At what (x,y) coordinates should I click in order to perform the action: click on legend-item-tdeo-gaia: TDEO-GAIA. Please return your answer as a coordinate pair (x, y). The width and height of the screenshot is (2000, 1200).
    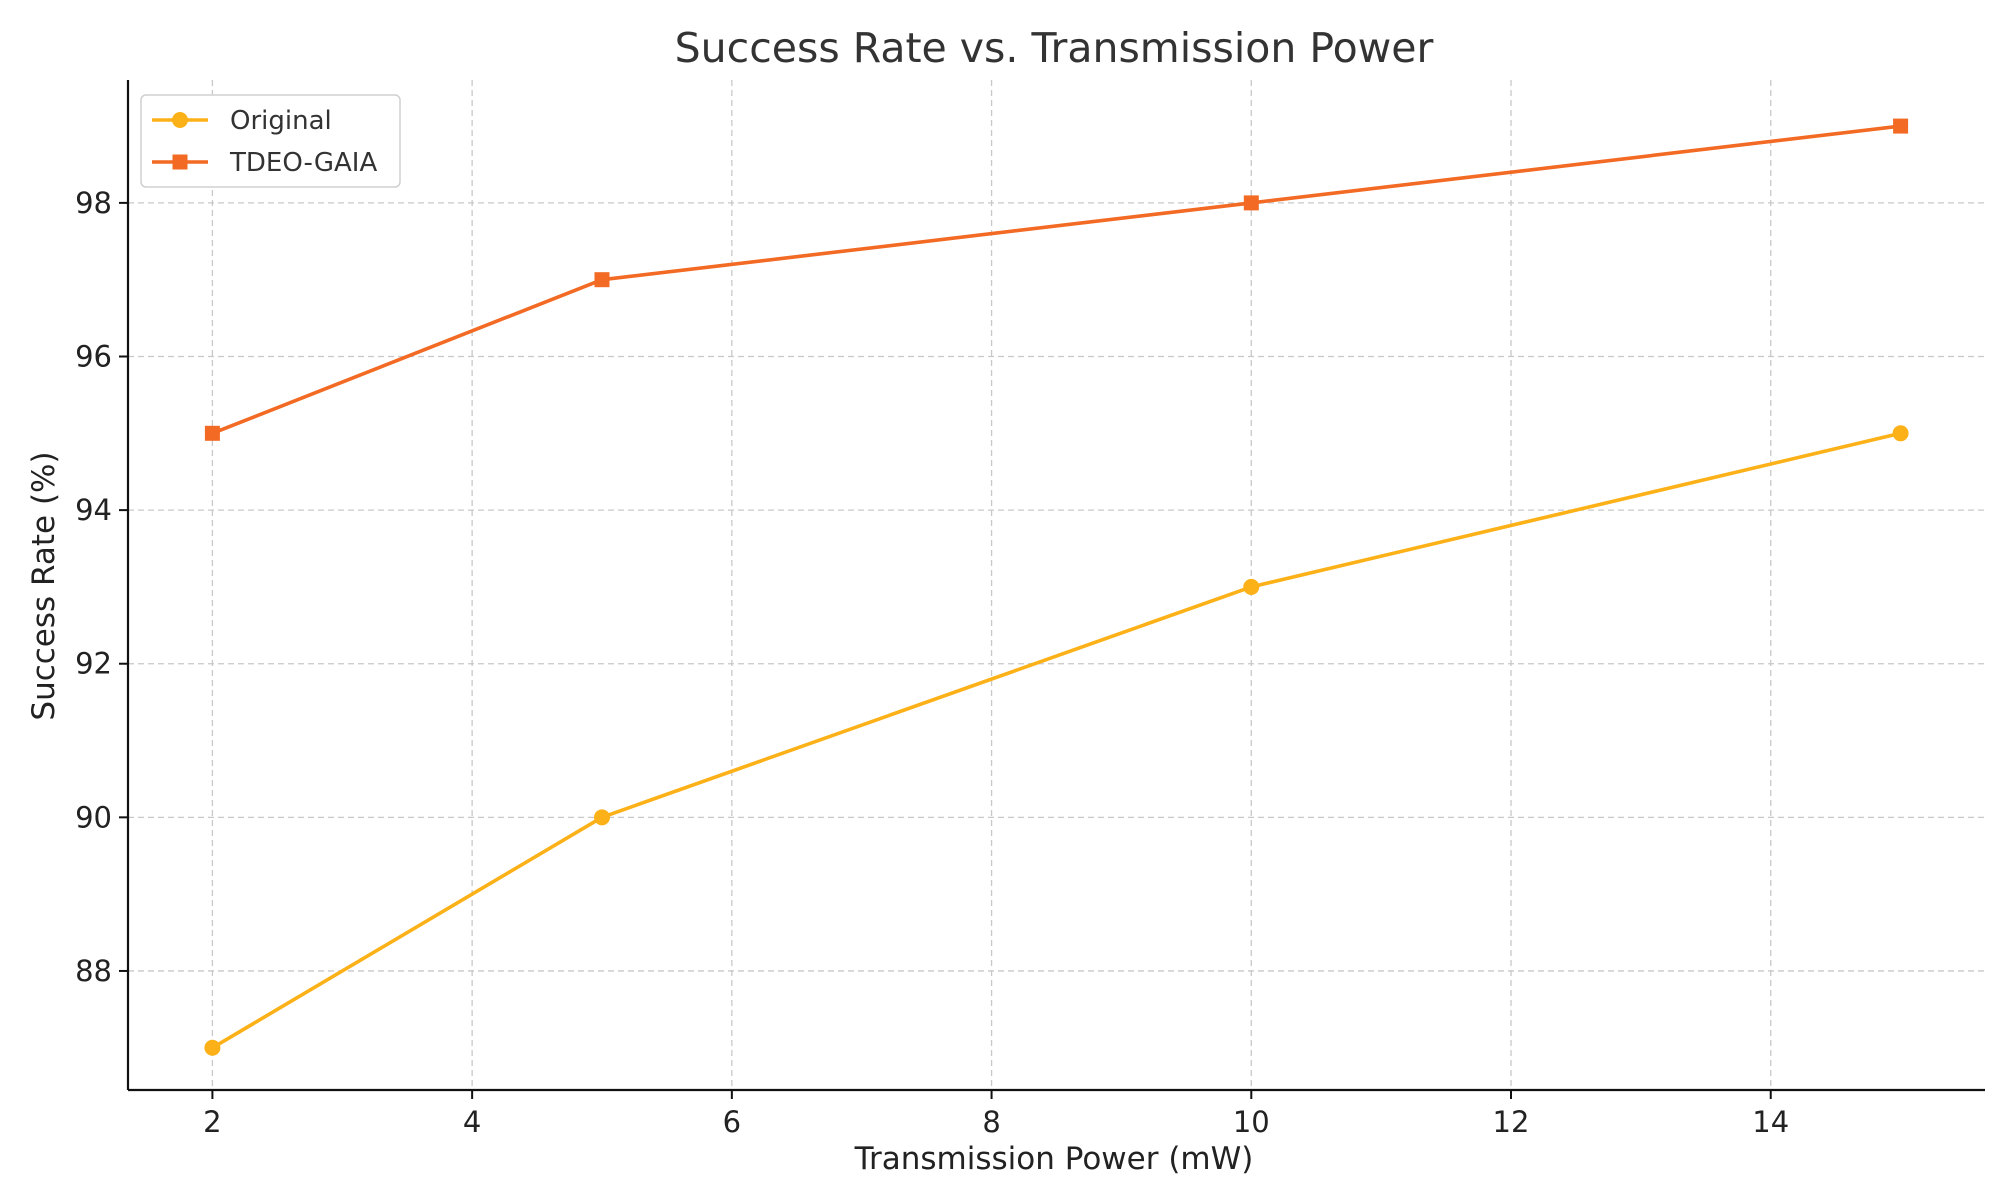
    Looking at the image, I should click on (264, 163).